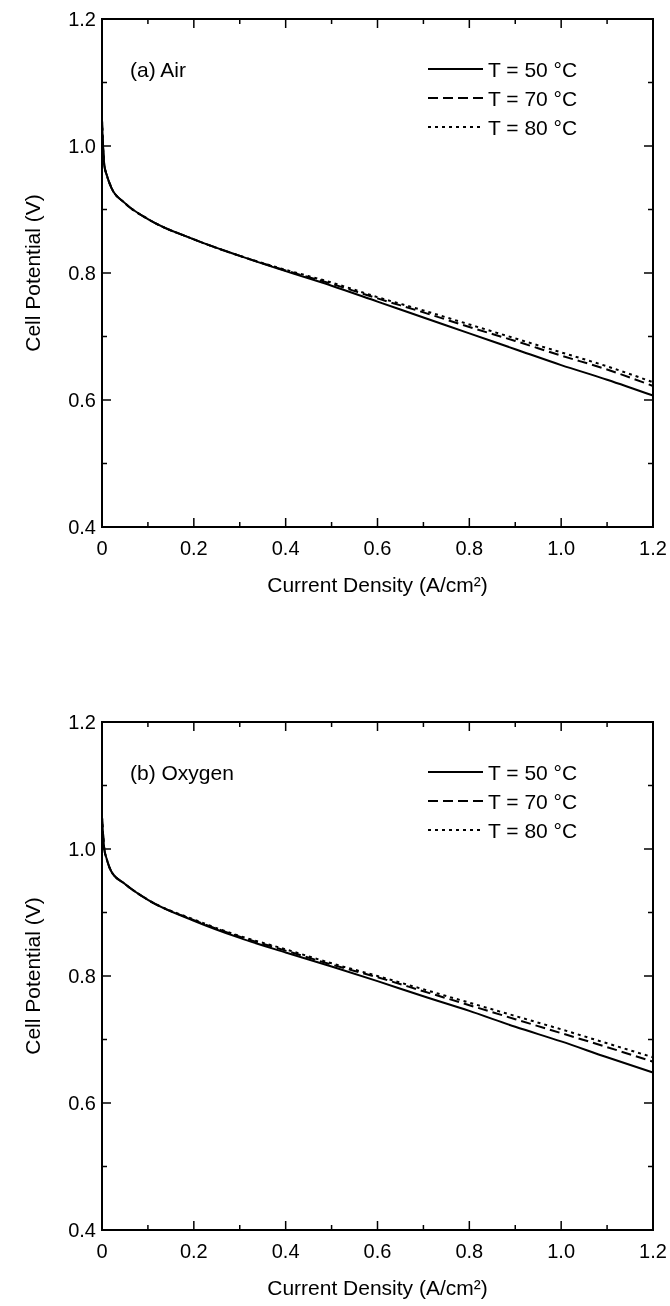  Describe the element at coordinates (182, 772) in the screenshot. I see `annotation: (b) Oxygen` at that location.